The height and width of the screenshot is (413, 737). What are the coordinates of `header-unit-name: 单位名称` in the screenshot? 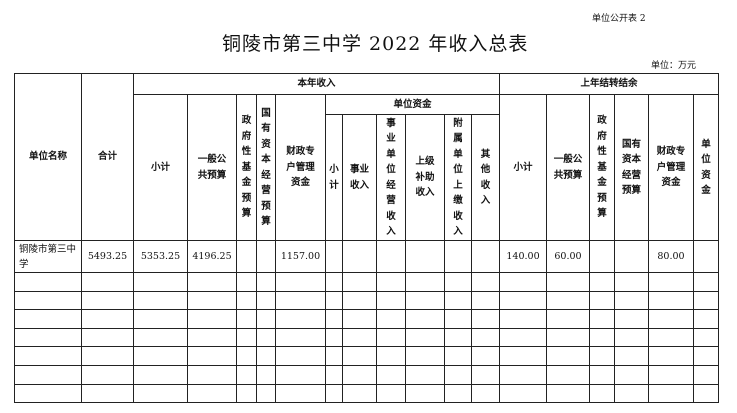 It's located at (48, 157).